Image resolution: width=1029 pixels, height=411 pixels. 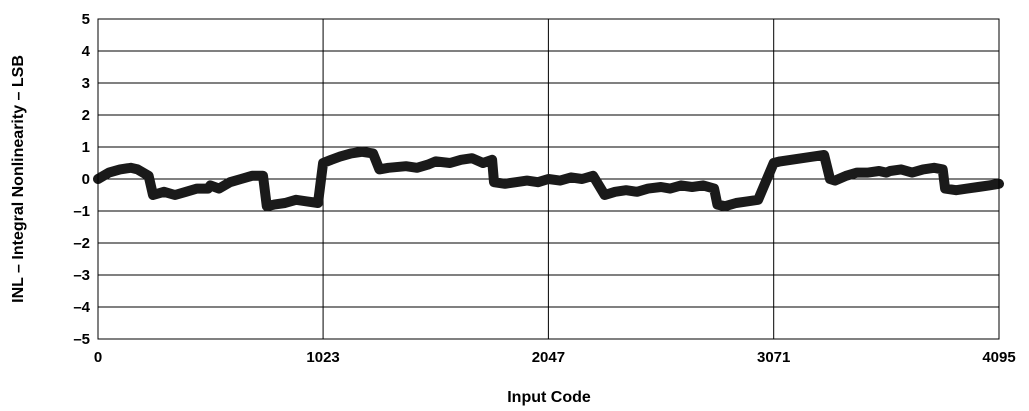 I want to click on inl-series-line, so click(x=548, y=179).